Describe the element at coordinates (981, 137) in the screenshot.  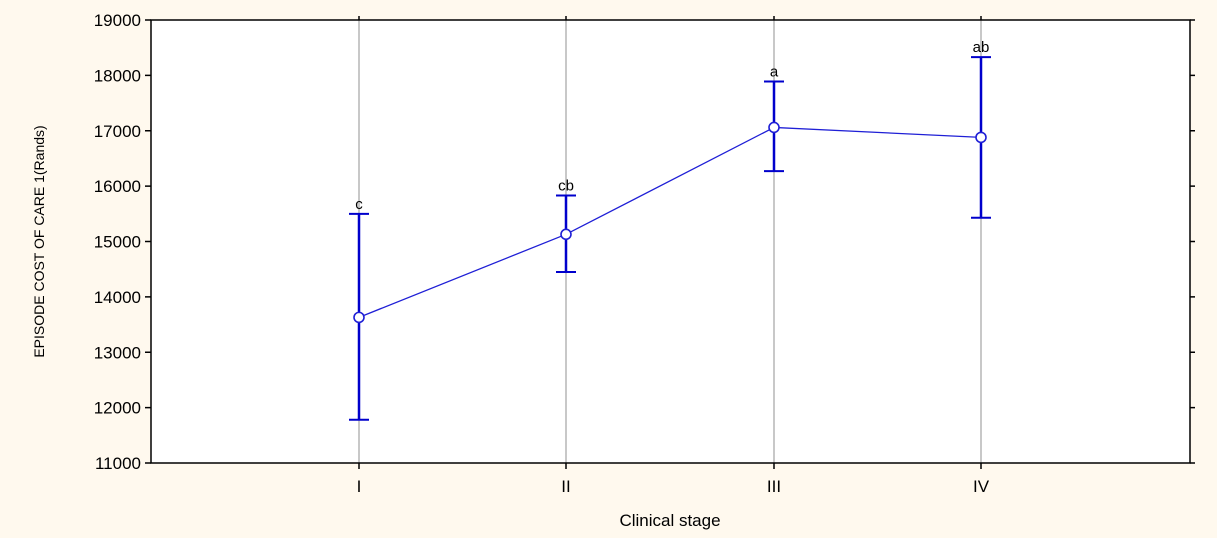
I see `data-point-iv` at that location.